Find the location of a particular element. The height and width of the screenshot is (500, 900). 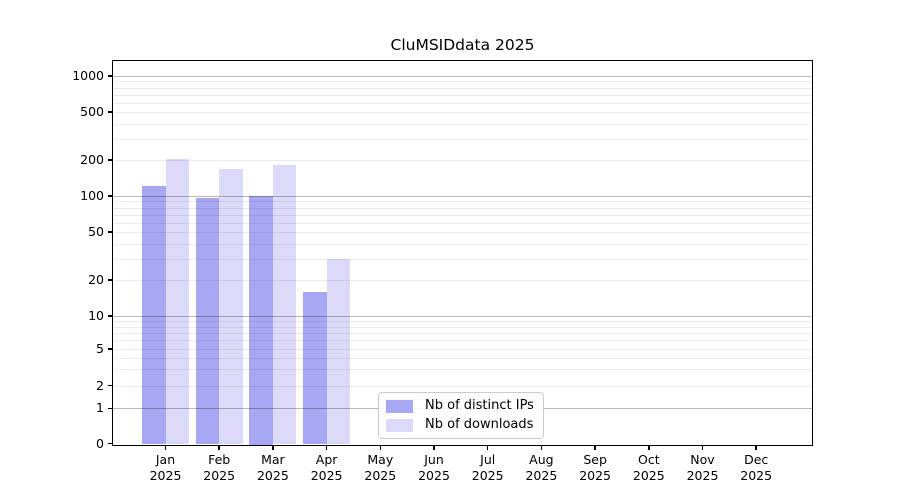

month-label: Jun is located at coordinates (434, 459).